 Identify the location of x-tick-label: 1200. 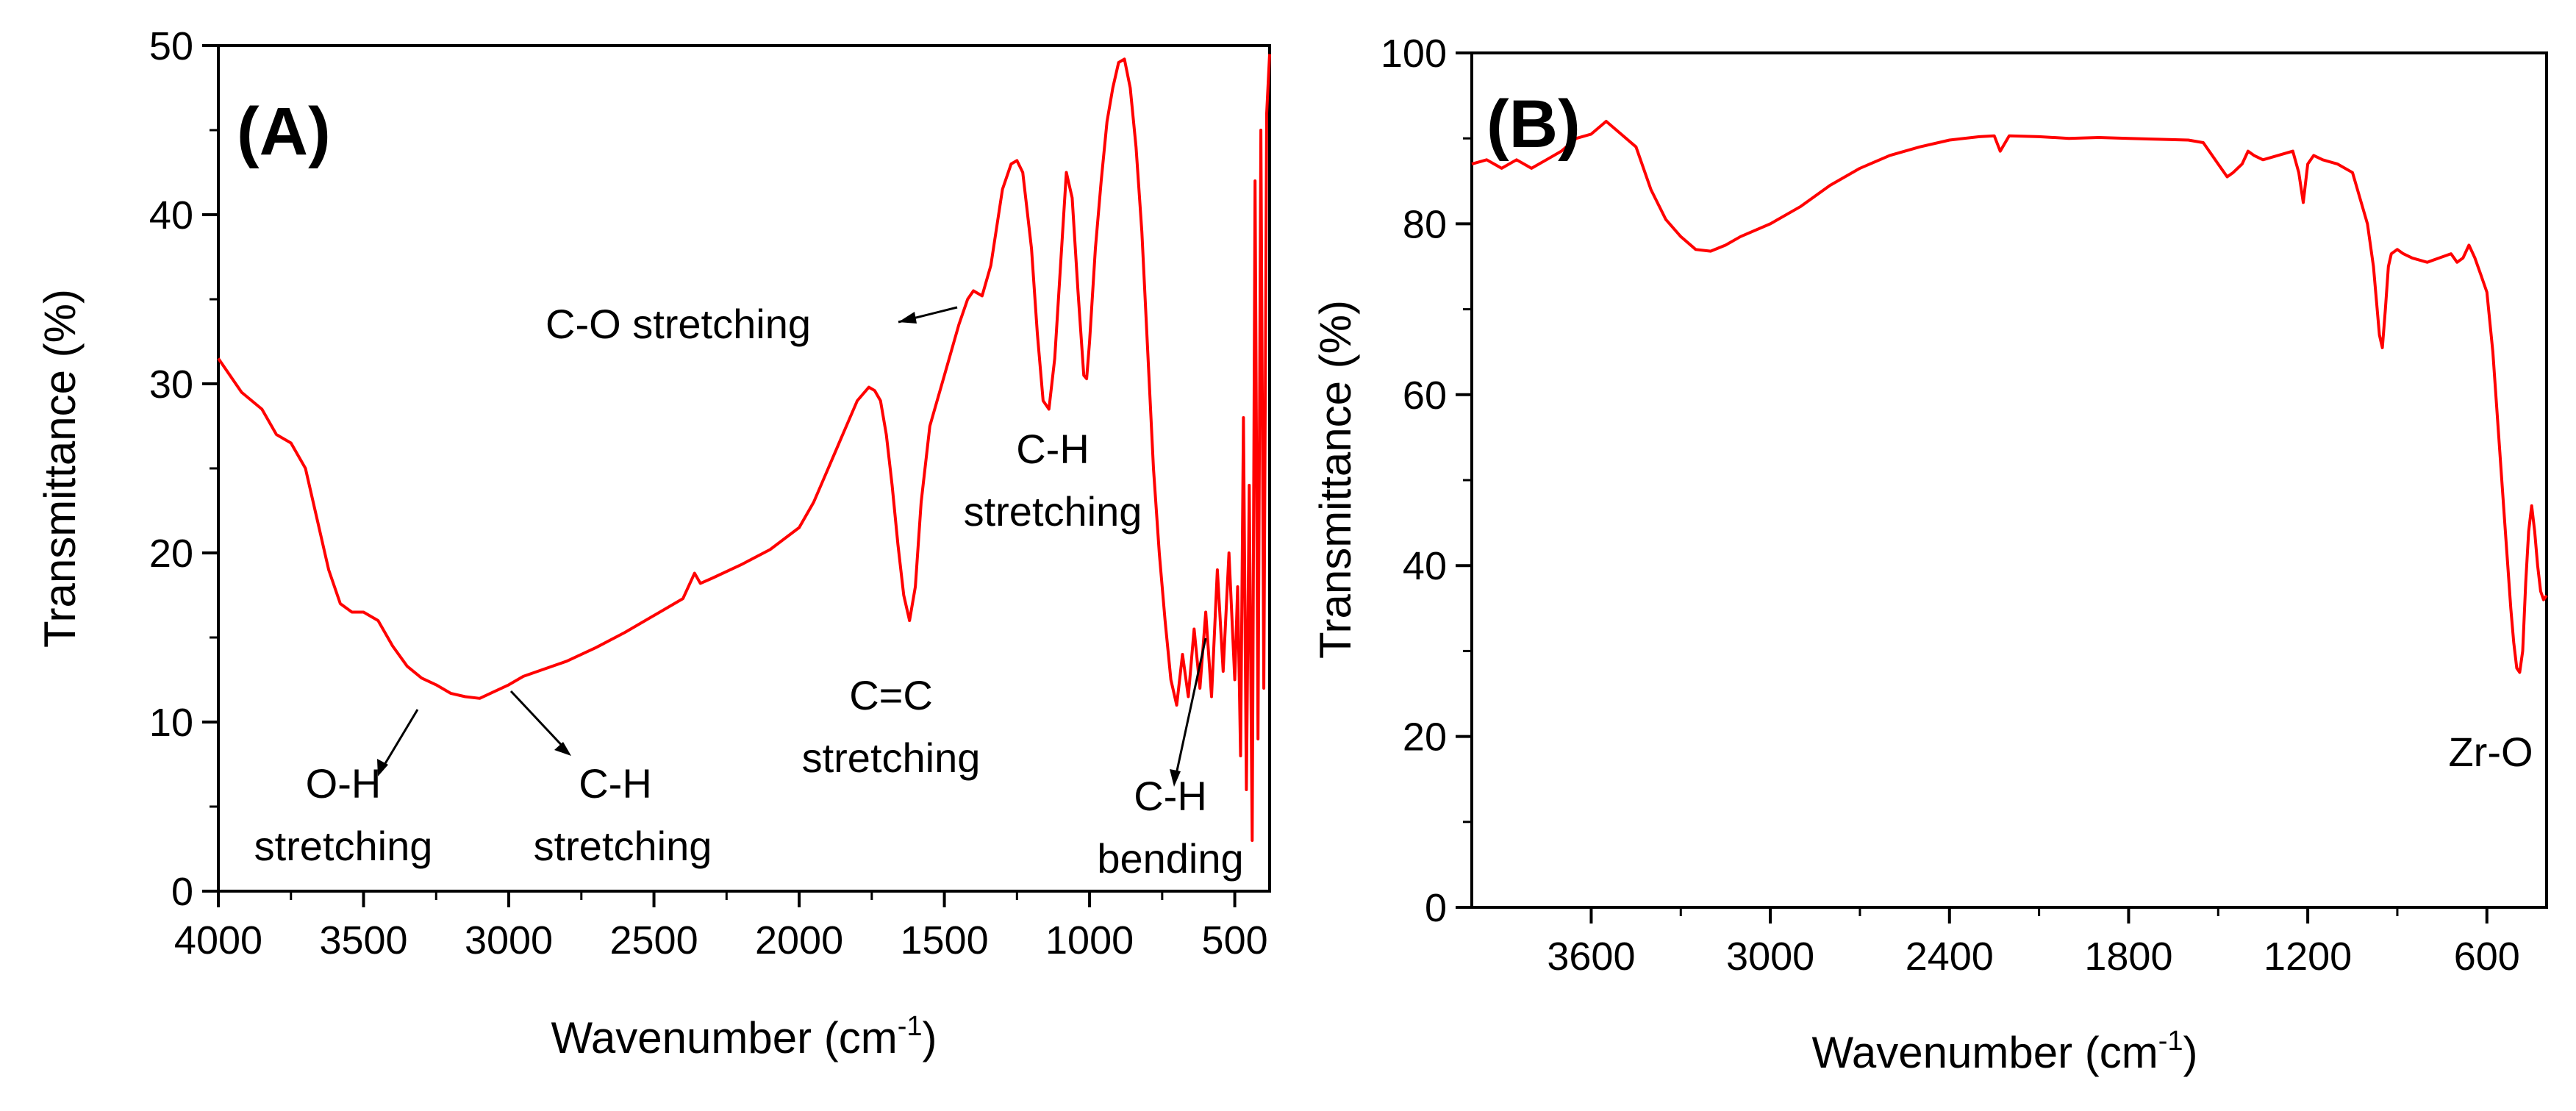
(2308, 957).